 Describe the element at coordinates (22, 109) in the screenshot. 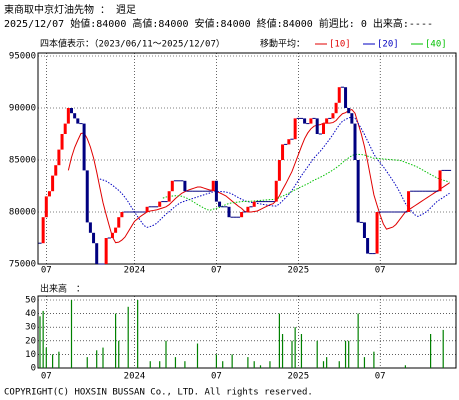

I see `y-tick-label: 90000` at that location.